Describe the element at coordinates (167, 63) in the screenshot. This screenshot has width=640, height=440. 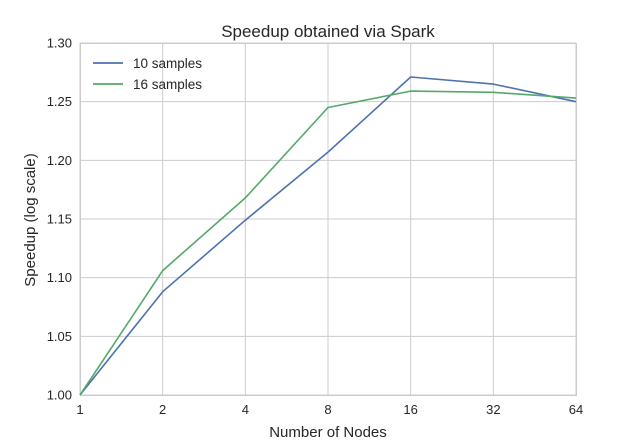
I see `legend-label: 10 samples` at that location.